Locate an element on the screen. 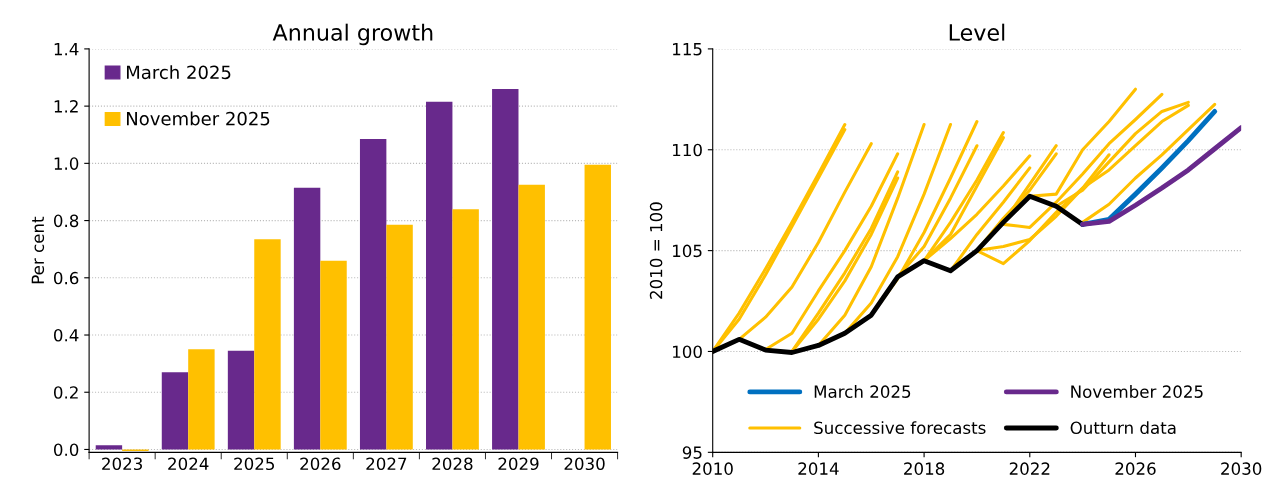 Image resolution: width=1273 pixels, height=489 pixels. y-tick-label: 0.6 is located at coordinates (66, 278).